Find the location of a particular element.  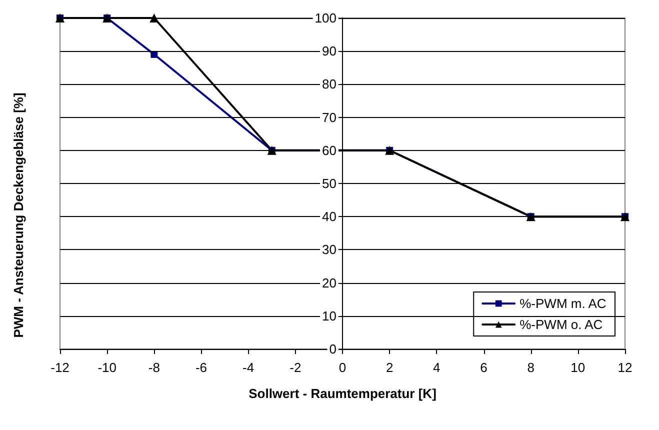

y-tick-label: 60 is located at coordinates (329, 150).